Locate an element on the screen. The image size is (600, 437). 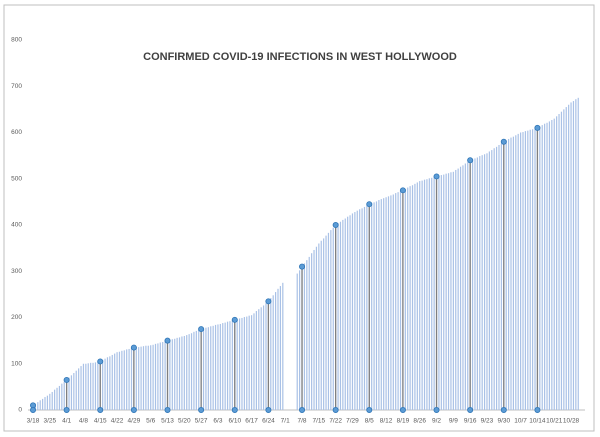
x-tick-label: 6/10 is located at coordinates (234, 421).